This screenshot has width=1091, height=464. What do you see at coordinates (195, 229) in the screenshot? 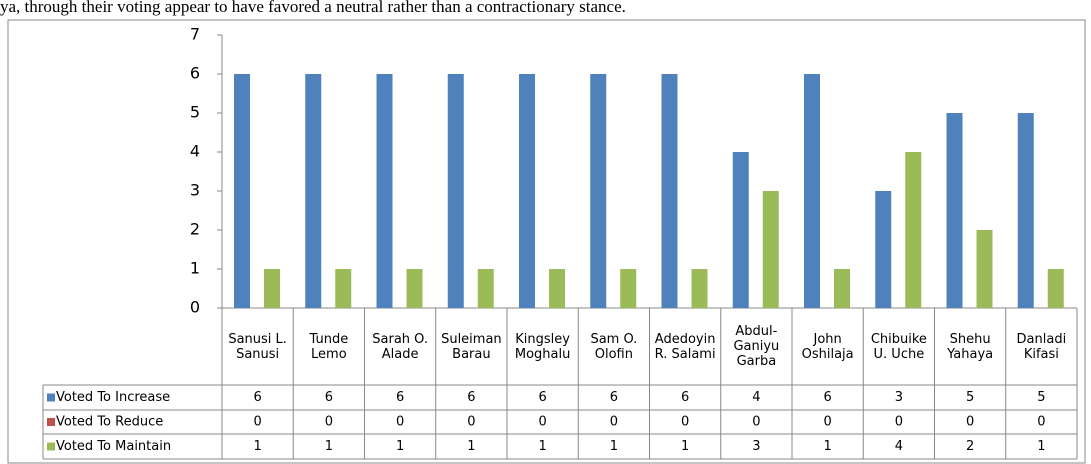
I see `y-tick-label: 2` at bounding box center [195, 229].